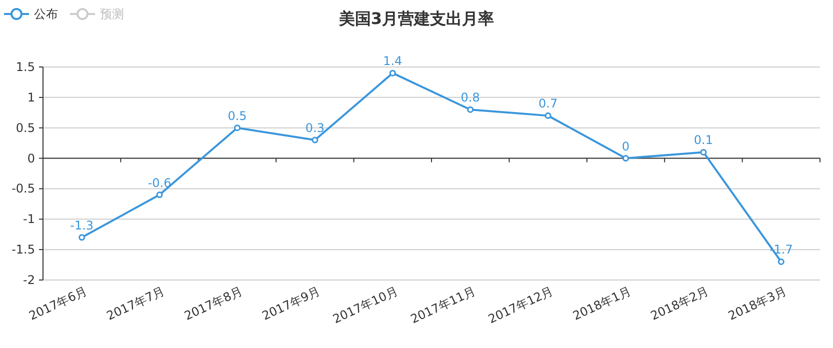 Image resolution: width=833 pixels, height=348 pixels. I want to click on data-label: 1.4, so click(392, 61).